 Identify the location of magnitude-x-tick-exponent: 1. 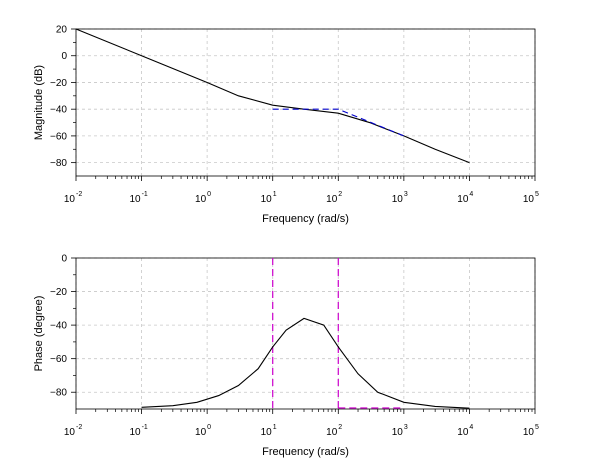
(275, 194).